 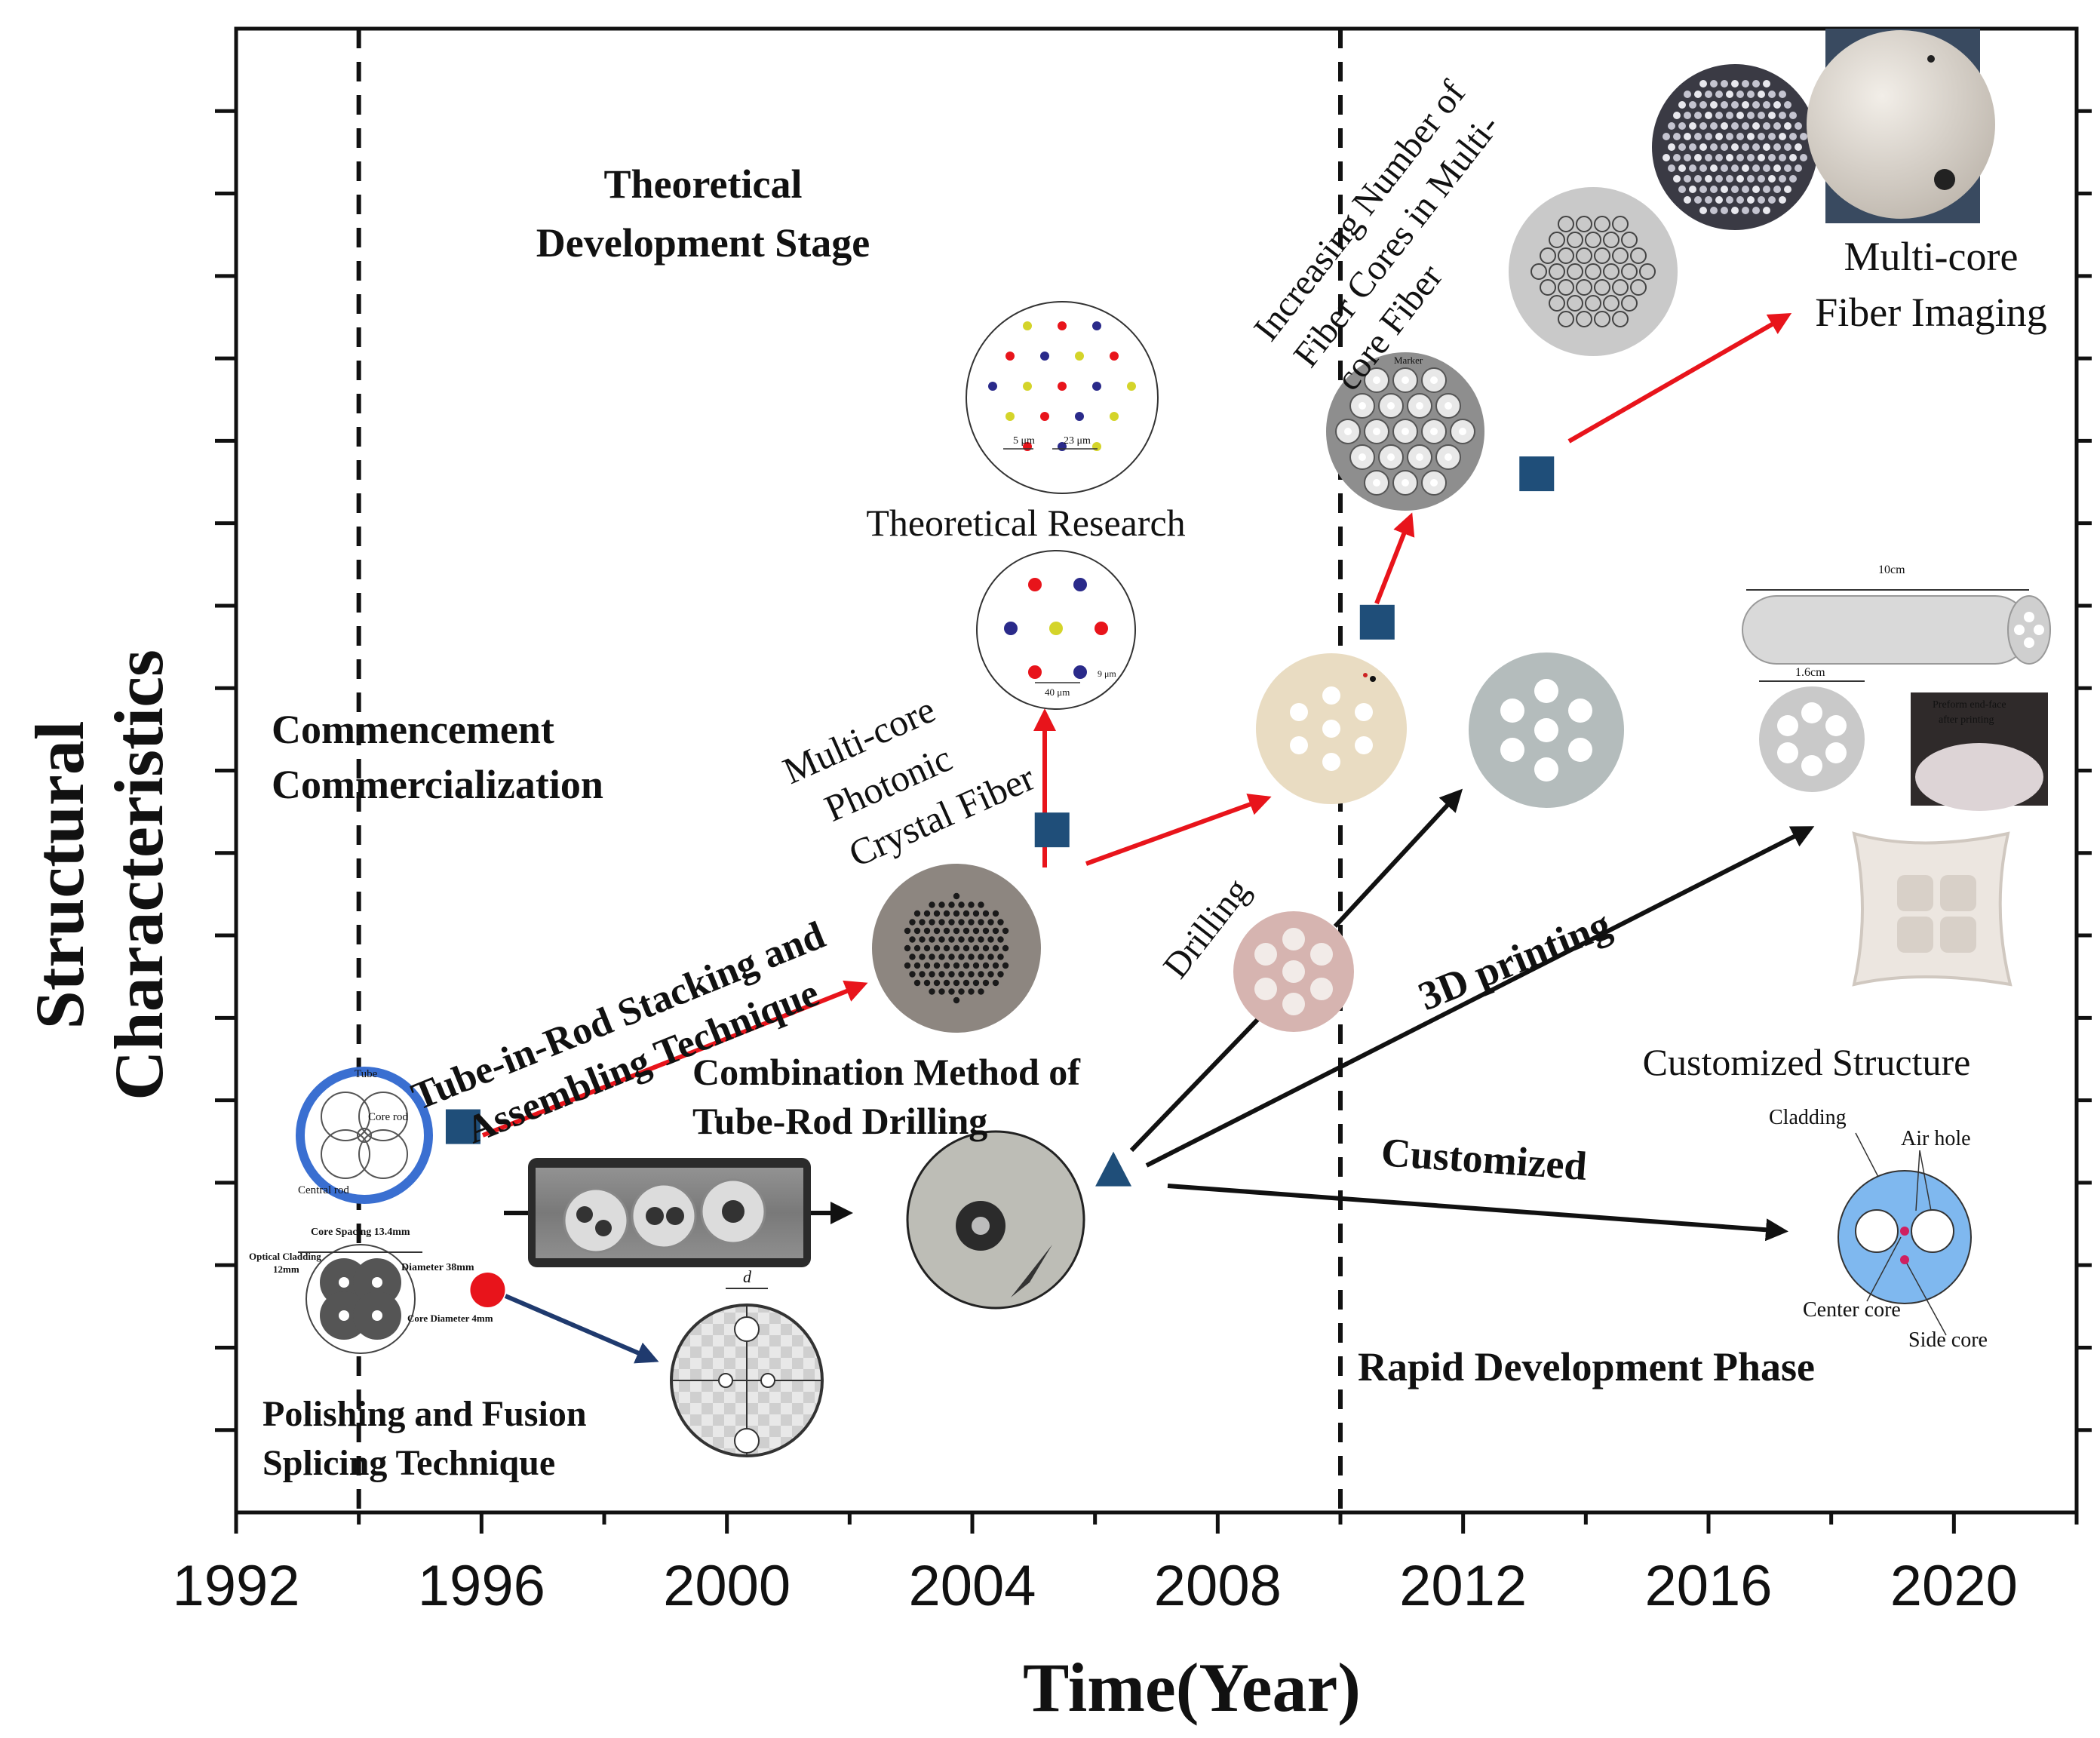 What do you see at coordinates (1062, 397) in the screenshot?
I see `theory-fiber-19core: 5 μm 23 μm` at bounding box center [1062, 397].